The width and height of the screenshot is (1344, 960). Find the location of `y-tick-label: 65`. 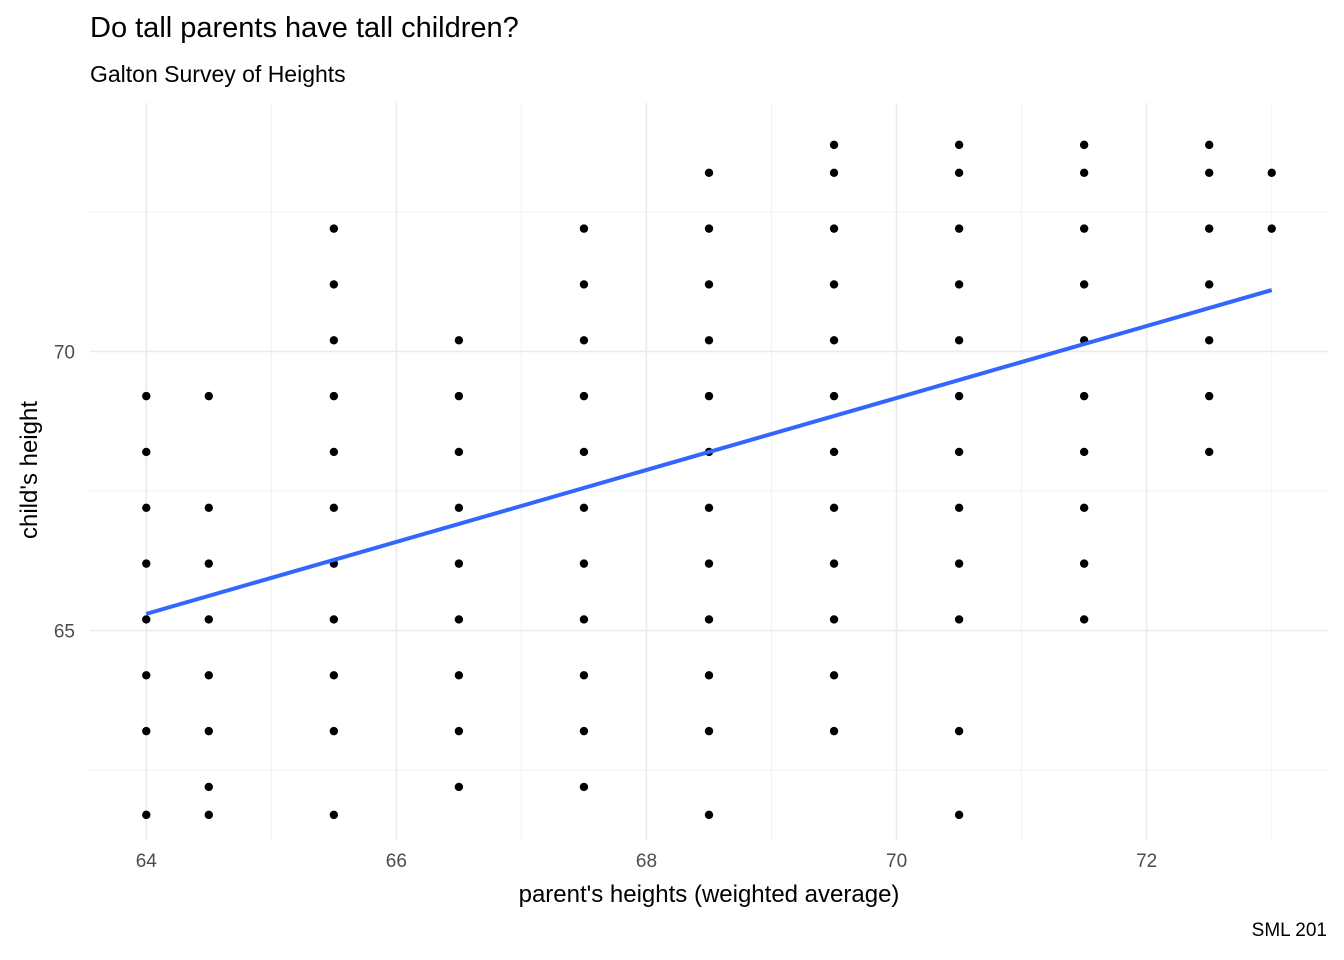

y-tick-label: 65 is located at coordinates (64, 632).